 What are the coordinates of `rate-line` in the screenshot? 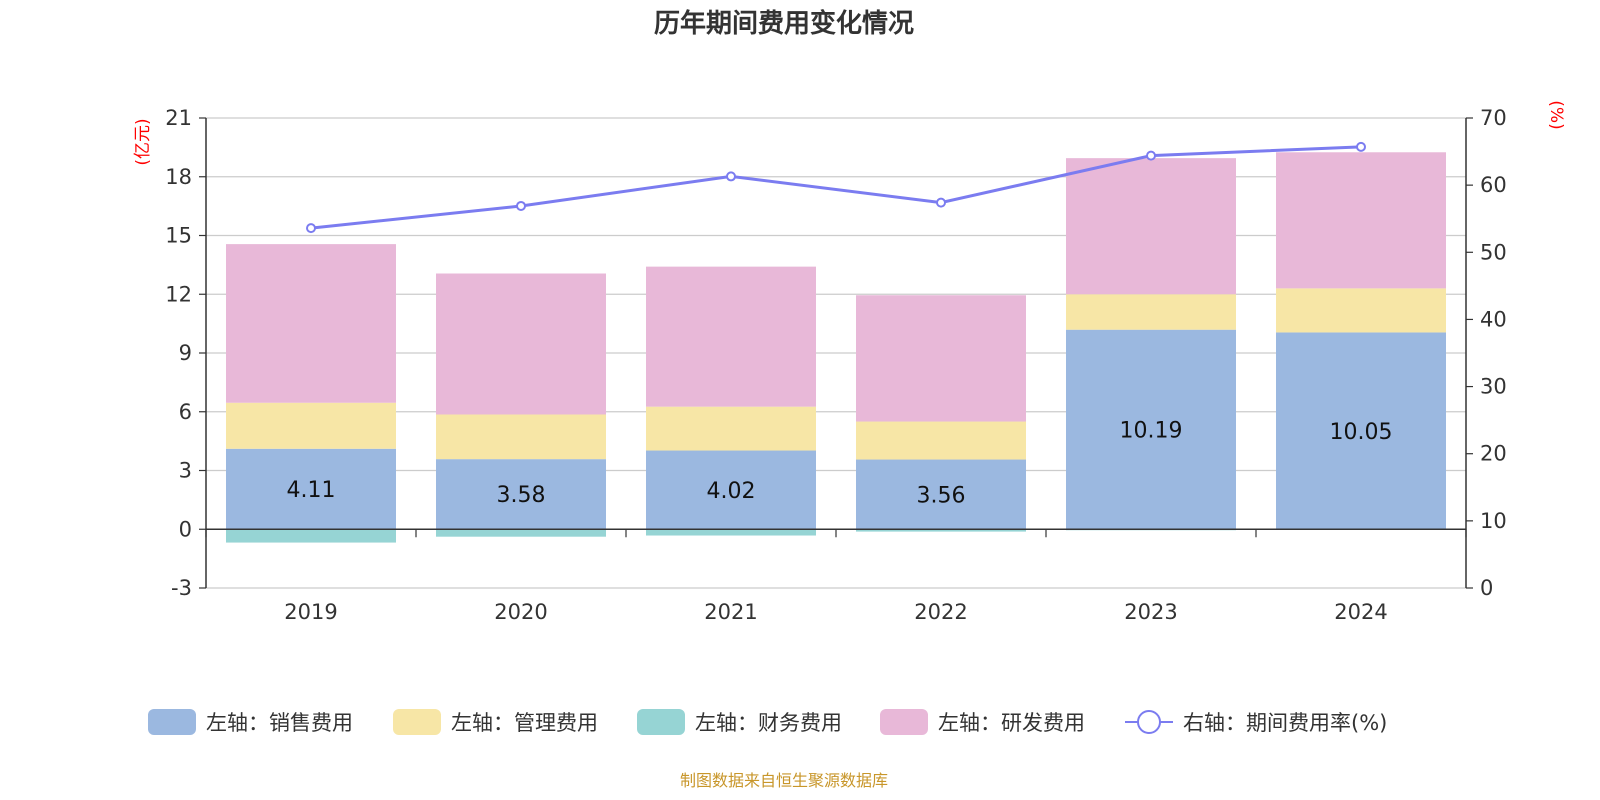 It's located at (836, 187).